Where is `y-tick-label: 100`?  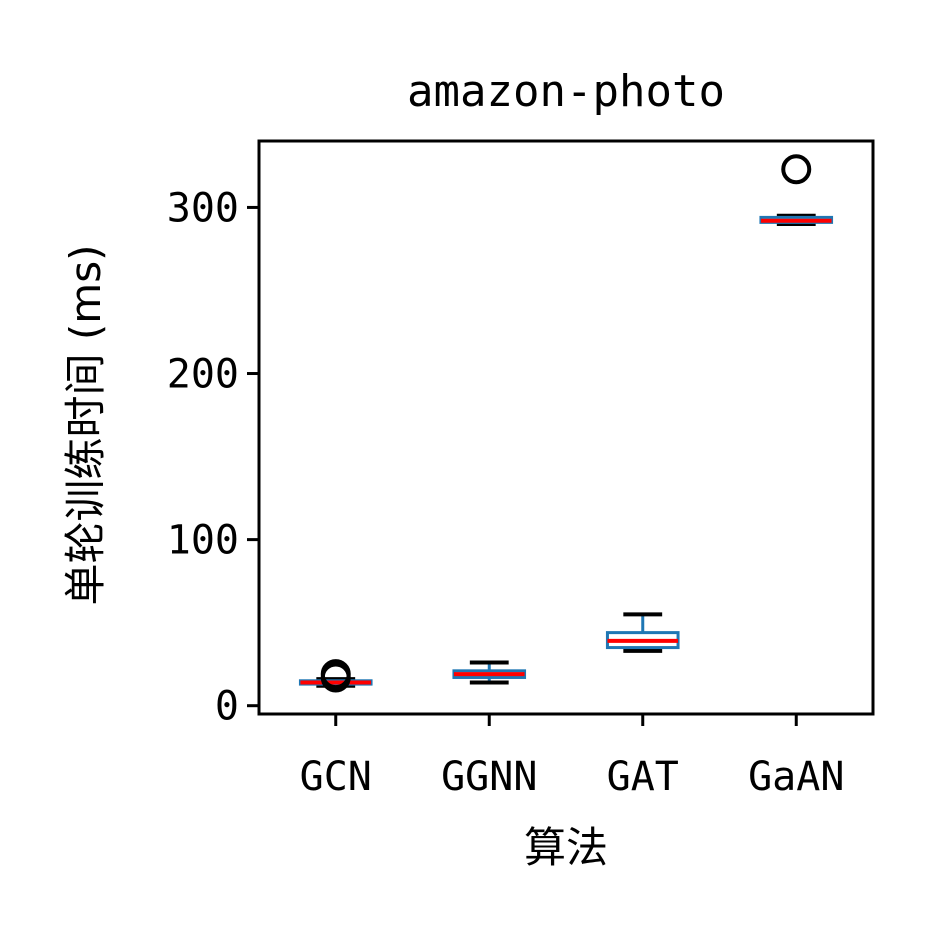 y-tick-label: 100 is located at coordinates (203, 541).